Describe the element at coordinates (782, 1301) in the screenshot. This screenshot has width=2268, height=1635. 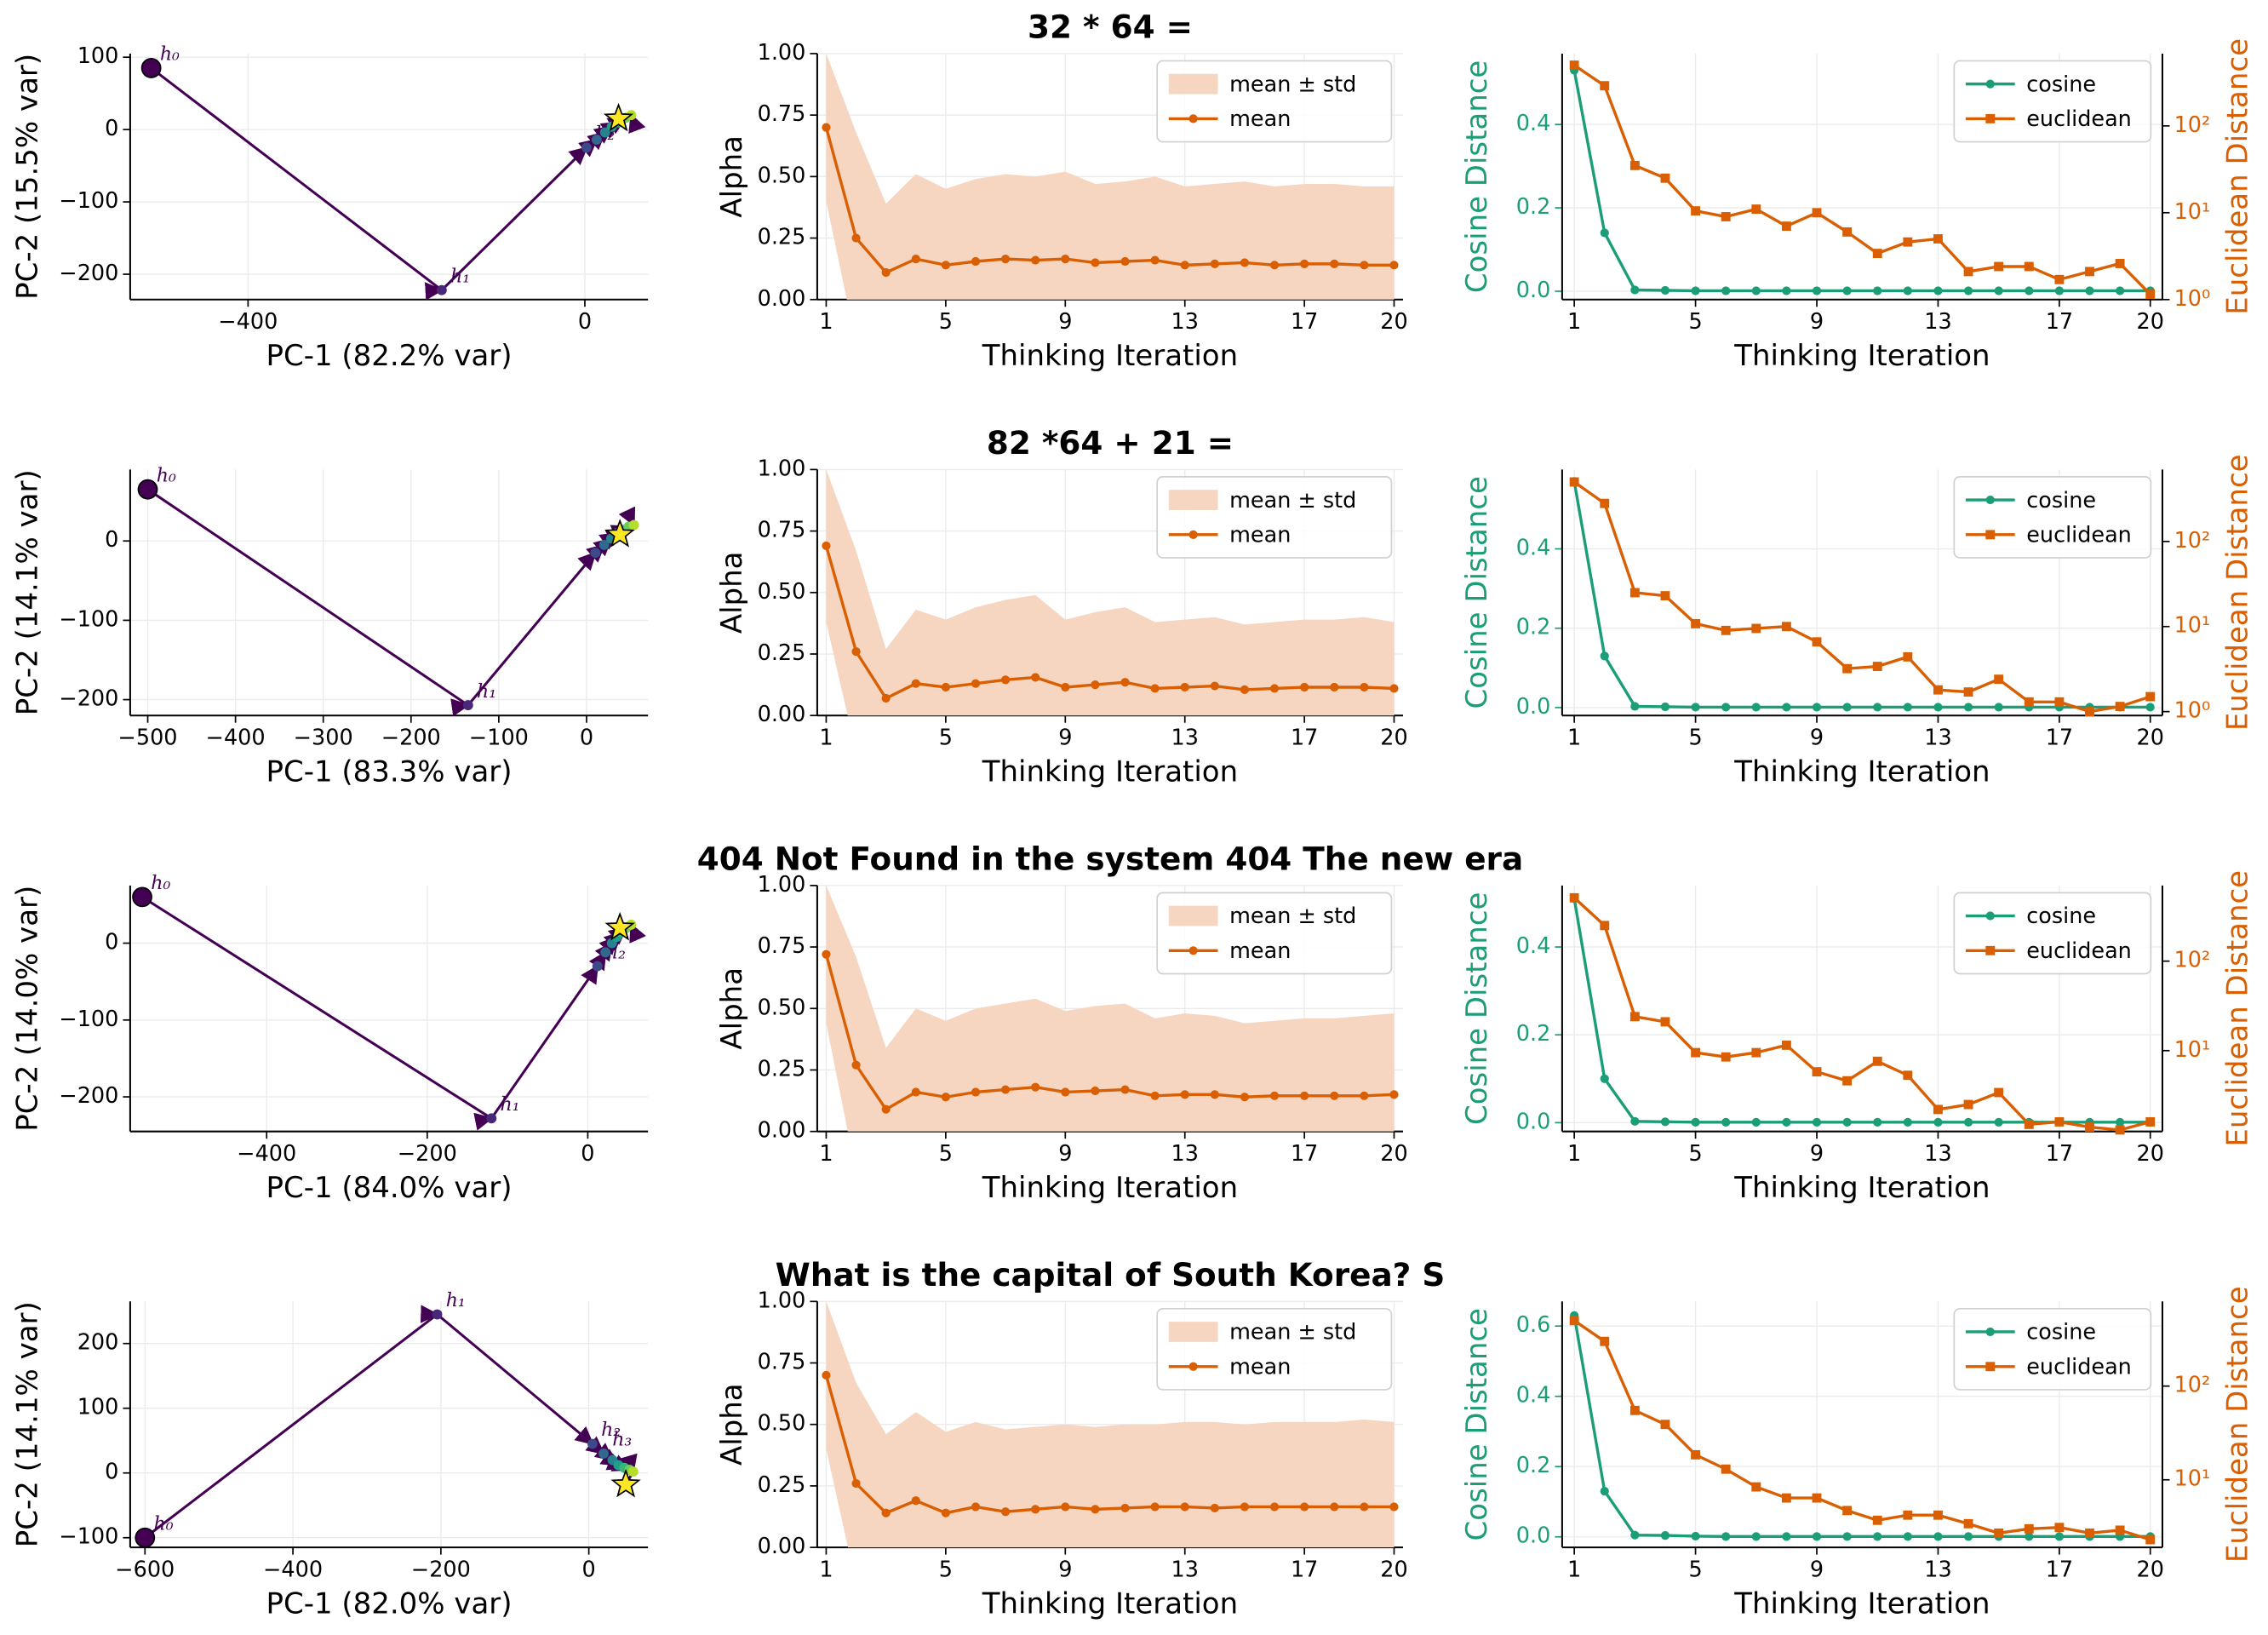
I see `y-tick-label: 1.00` at that location.